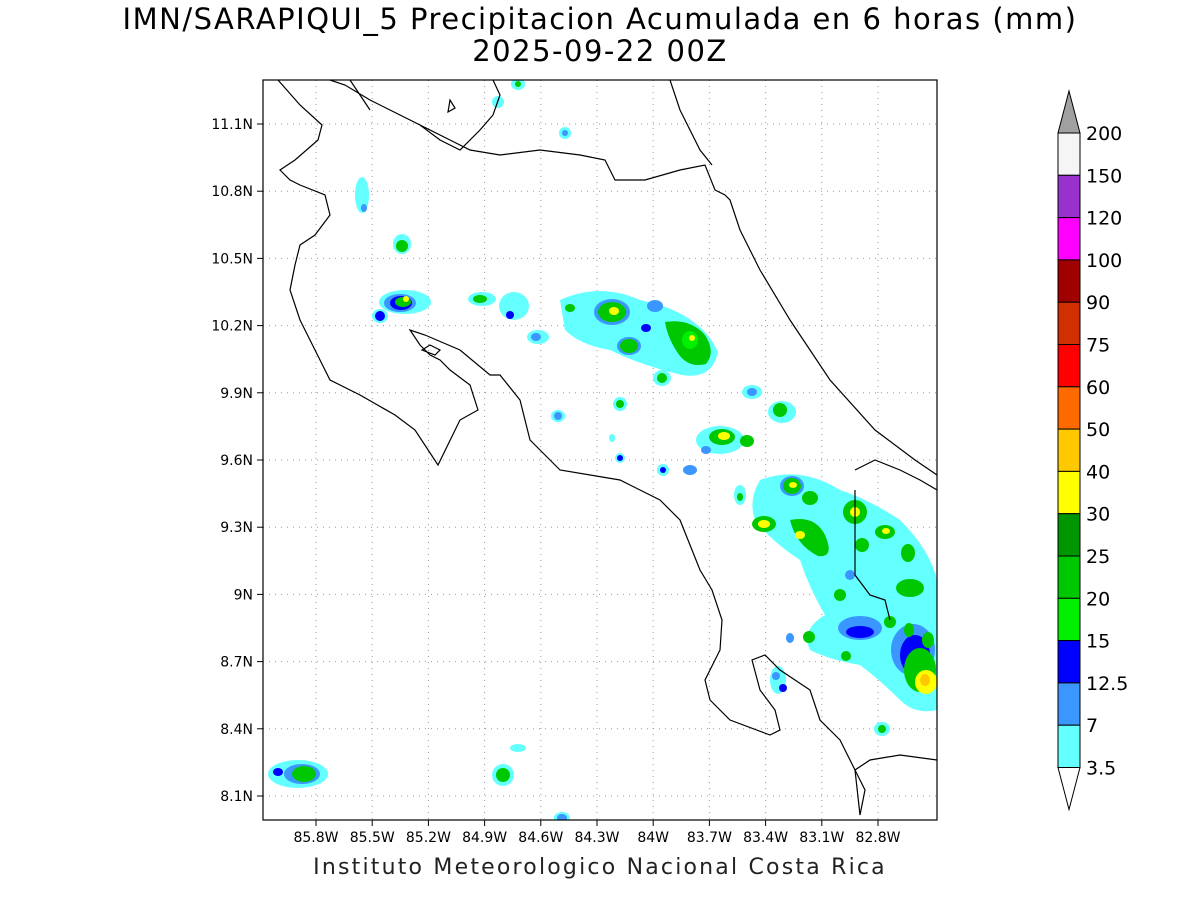 The image size is (1200, 900). I want to click on colorbar-top-arrow, so click(1069, 111).